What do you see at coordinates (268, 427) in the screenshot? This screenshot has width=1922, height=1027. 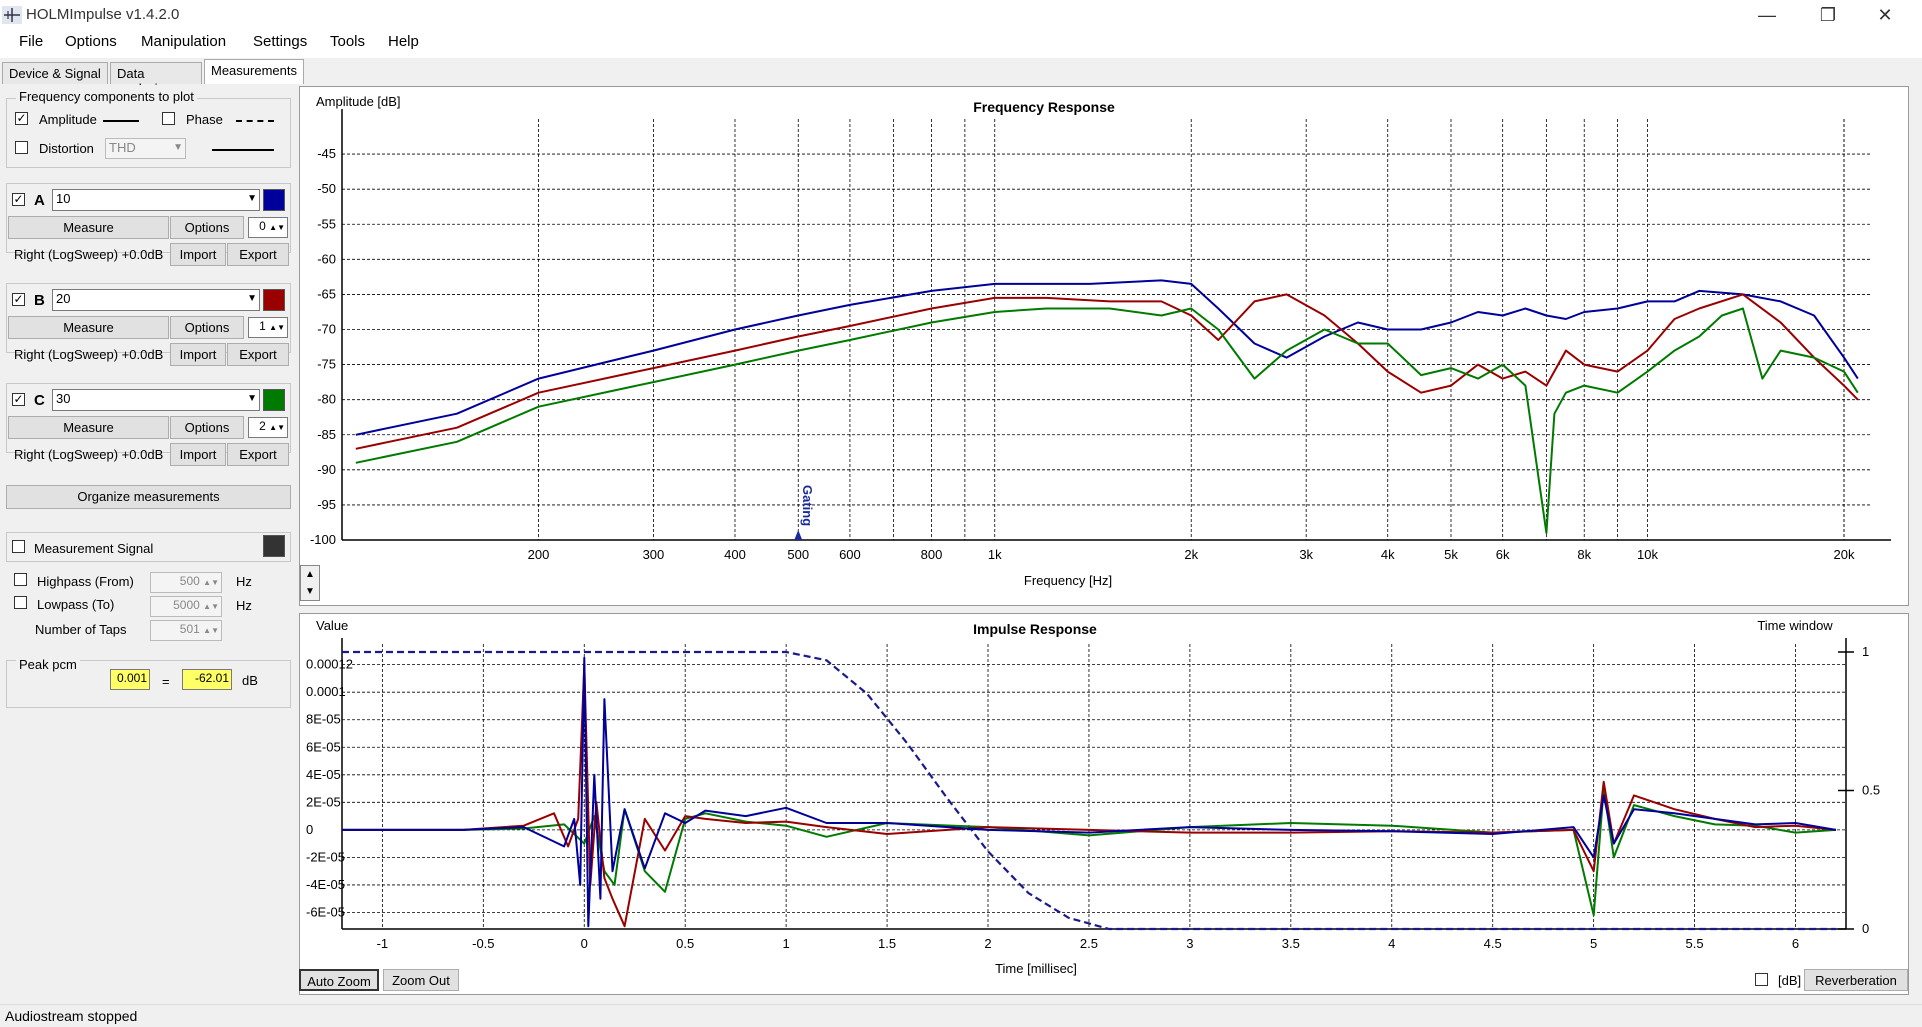 I see `measurement-c-index-stepper: 2 ▲▼` at bounding box center [268, 427].